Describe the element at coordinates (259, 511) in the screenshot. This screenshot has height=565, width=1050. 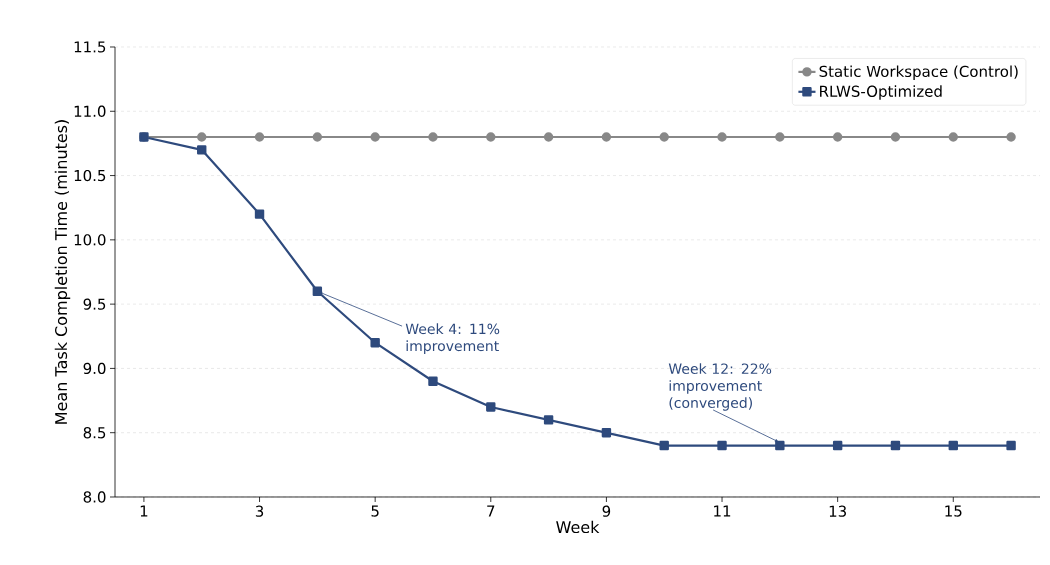
I see `x-tick-label: 3` at that location.